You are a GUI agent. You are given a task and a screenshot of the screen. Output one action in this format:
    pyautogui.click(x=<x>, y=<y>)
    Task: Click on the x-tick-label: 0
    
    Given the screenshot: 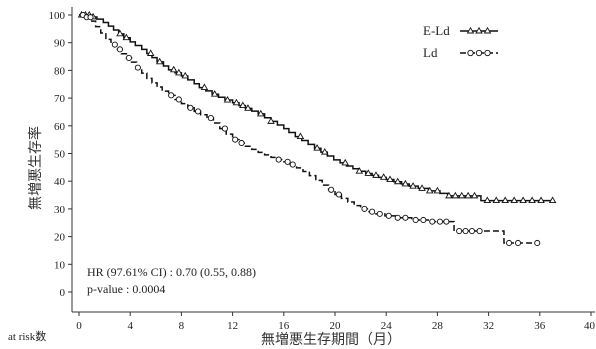 What is the action you would take?
    pyautogui.click(x=79, y=326)
    